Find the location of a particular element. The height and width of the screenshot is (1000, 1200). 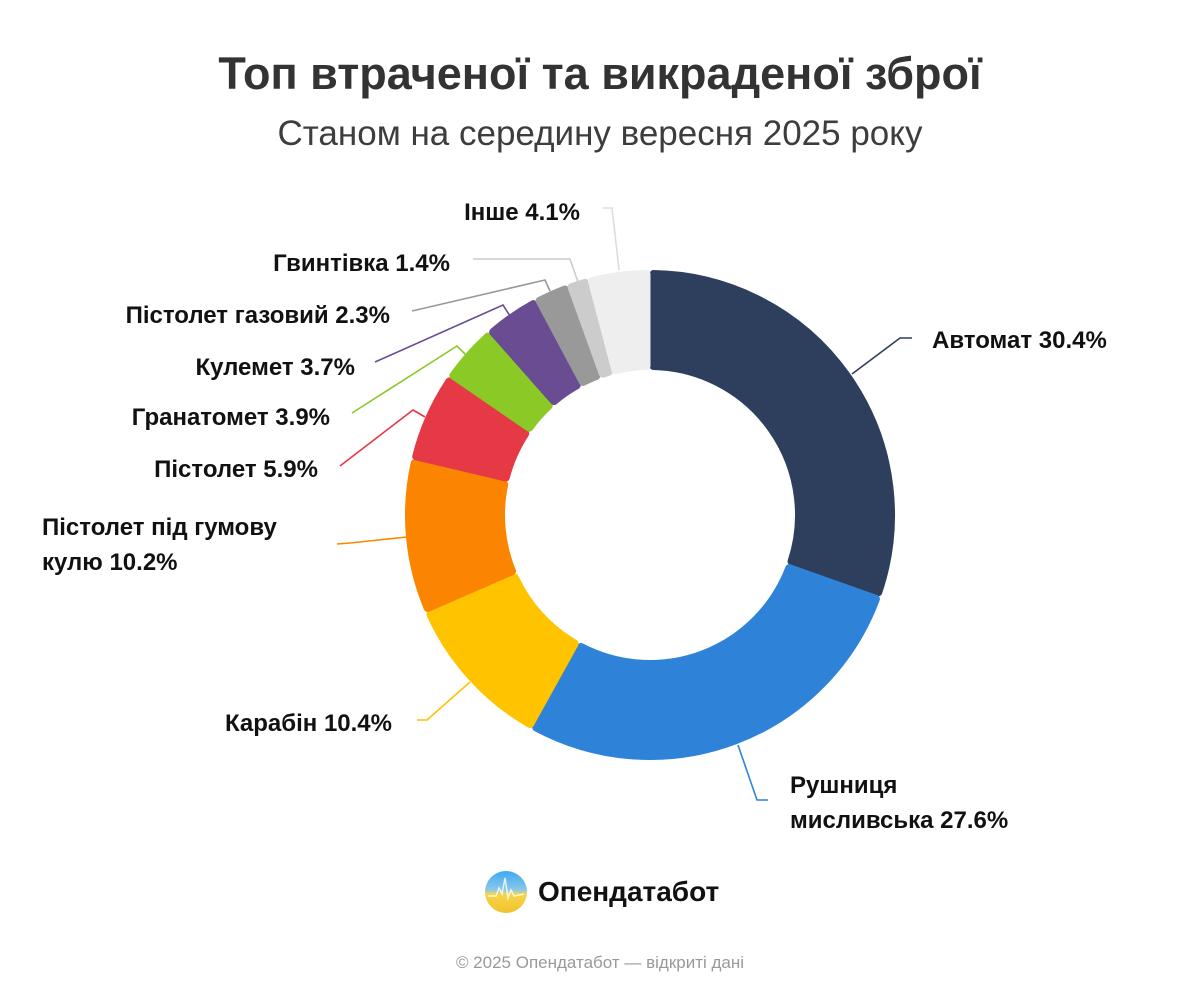

data-label: Інше 4.1% is located at coordinates (522, 212).